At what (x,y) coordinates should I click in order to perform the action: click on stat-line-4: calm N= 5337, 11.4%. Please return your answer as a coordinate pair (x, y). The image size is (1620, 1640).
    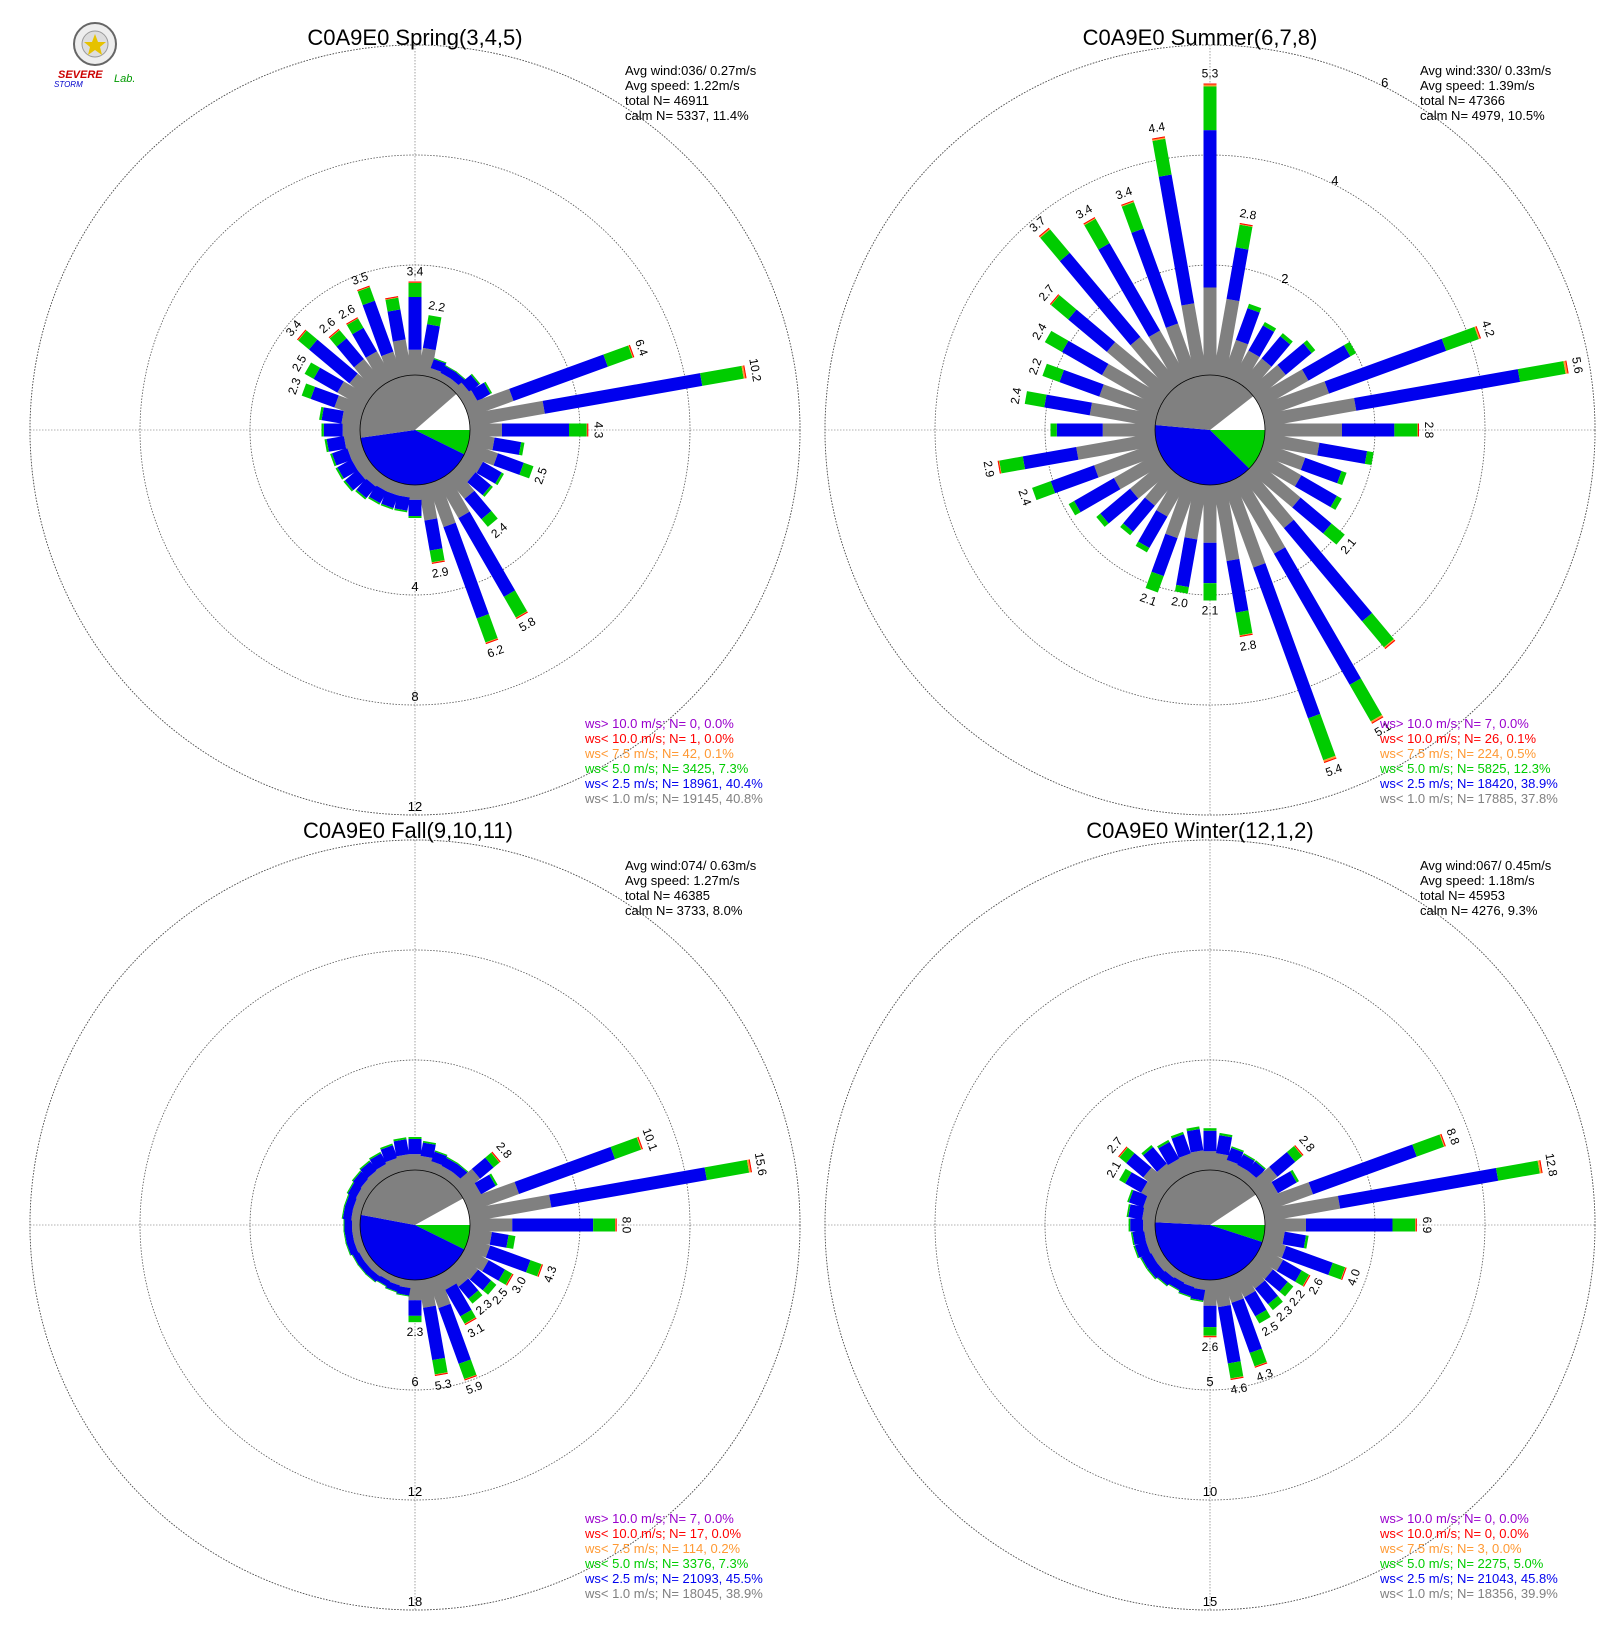
    Looking at the image, I should click on (687, 115).